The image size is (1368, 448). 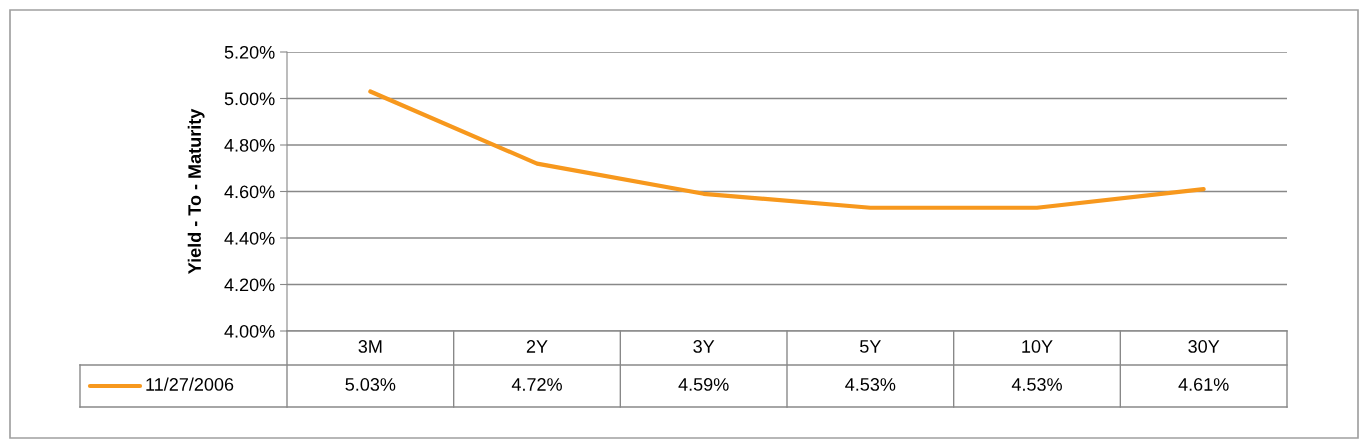 What do you see at coordinates (249, 52) in the screenshot?
I see `y-tick-label: 5.20%` at bounding box center [249, 52].